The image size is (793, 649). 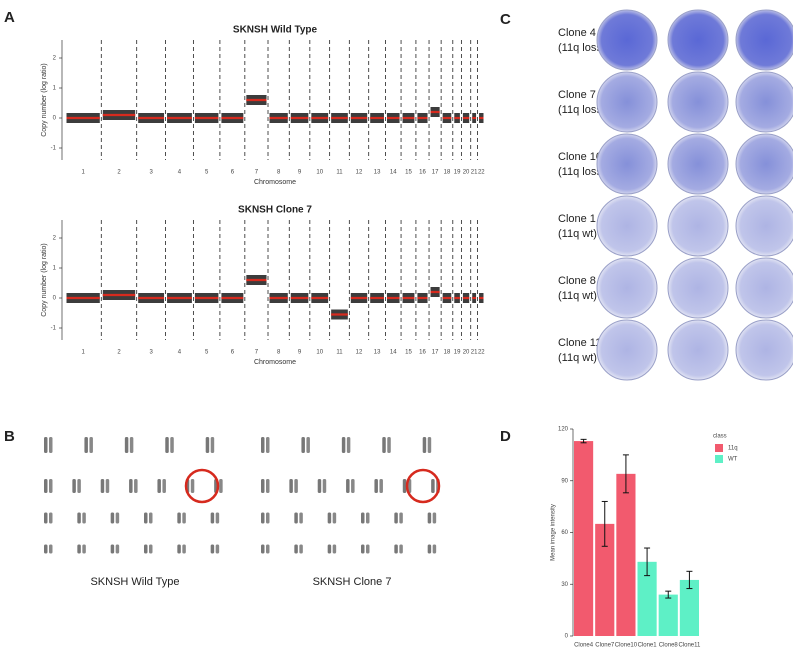 What do you see at coordinates (447, 173) in the screenshot?
I see `chromosome-label: 18` at bounding box center [447, 173].